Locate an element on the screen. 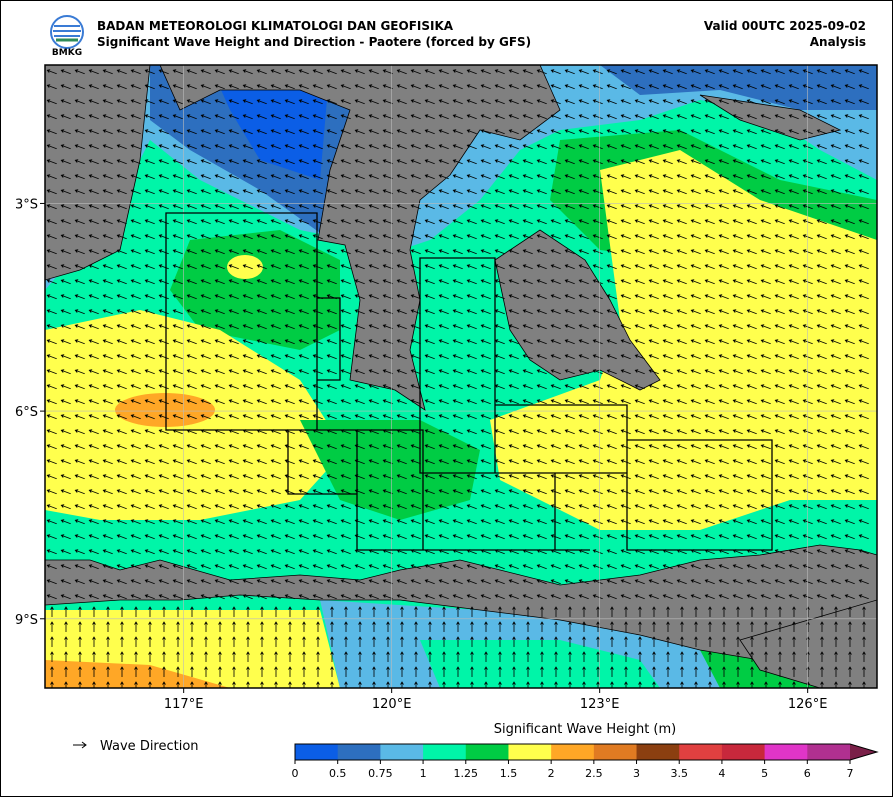 The width and height of the screenshot is (893, 797). colorbar-tick-label: 0 is located at coordinates (295, 773).